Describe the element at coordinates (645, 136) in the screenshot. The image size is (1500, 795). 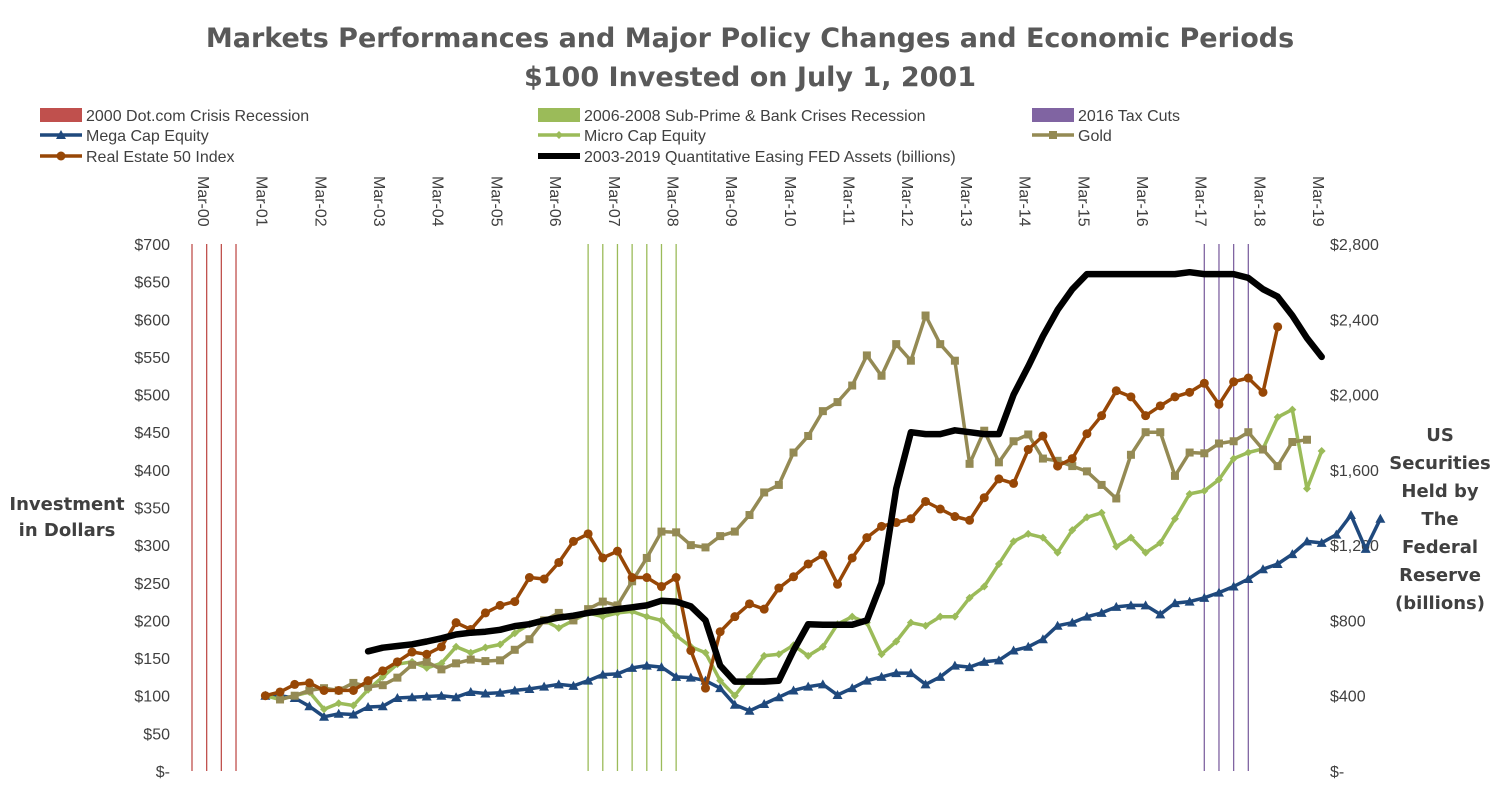
I see `legend-label: Micro Cap Equity` at that location.